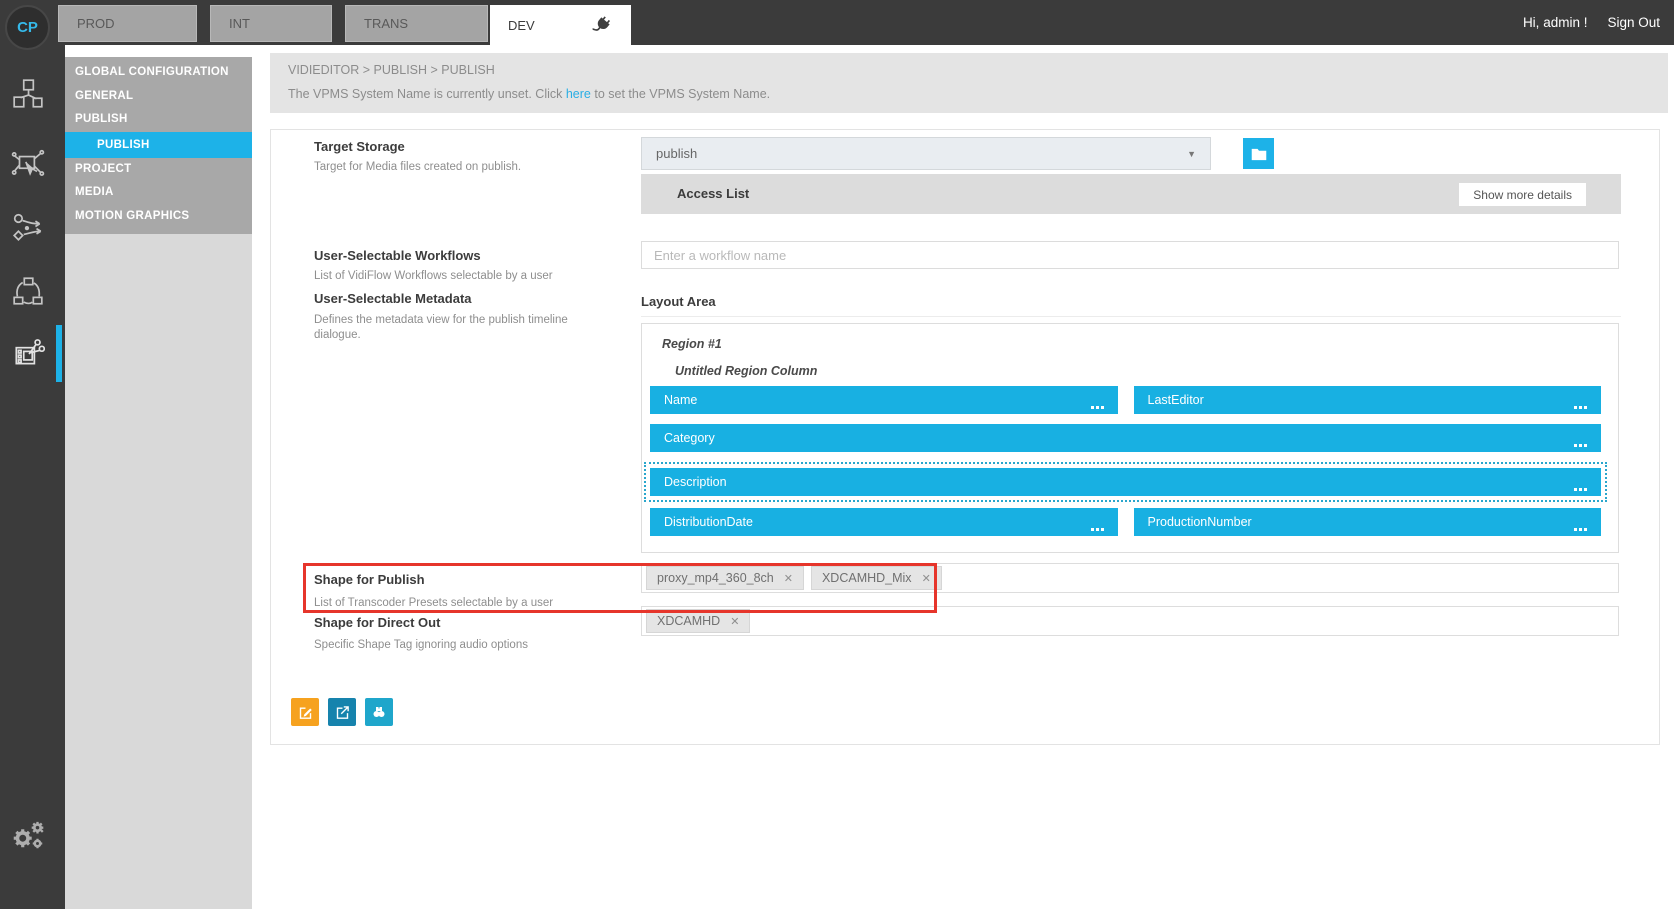 This screenshot has height=909, width=1674. Describe the element at coordinates (239, 23) in the screenshot. I see `tab-label: INT` at that location.